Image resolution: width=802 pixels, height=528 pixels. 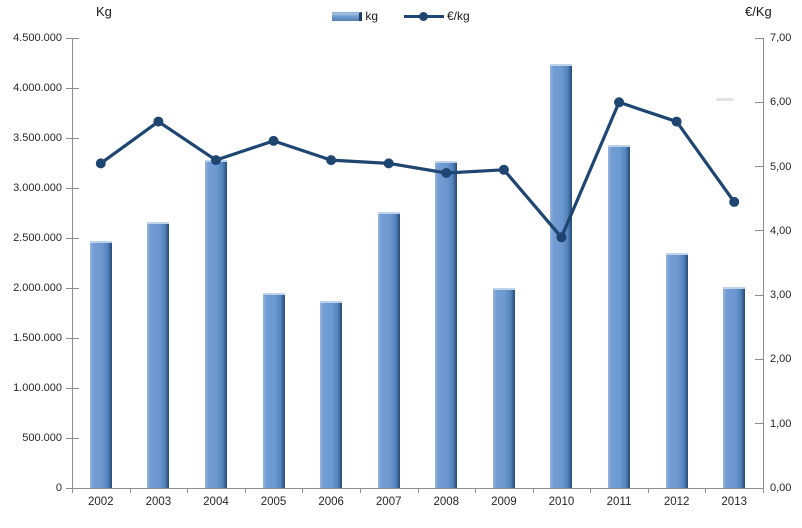 I want to click on bar-2002, so click(x=100, y=364).